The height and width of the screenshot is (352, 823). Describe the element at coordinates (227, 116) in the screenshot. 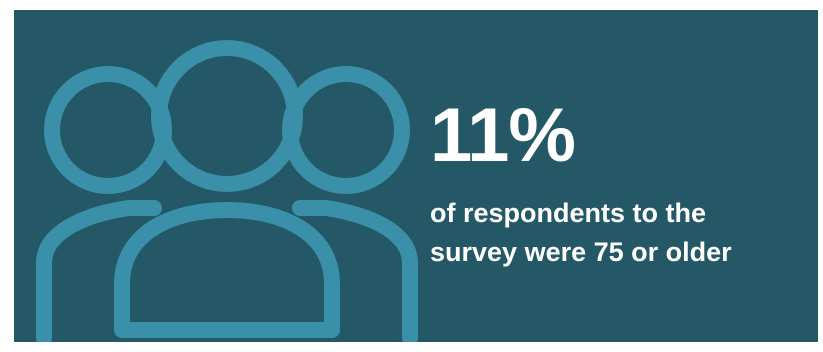

I see `center-person-head` at that location.